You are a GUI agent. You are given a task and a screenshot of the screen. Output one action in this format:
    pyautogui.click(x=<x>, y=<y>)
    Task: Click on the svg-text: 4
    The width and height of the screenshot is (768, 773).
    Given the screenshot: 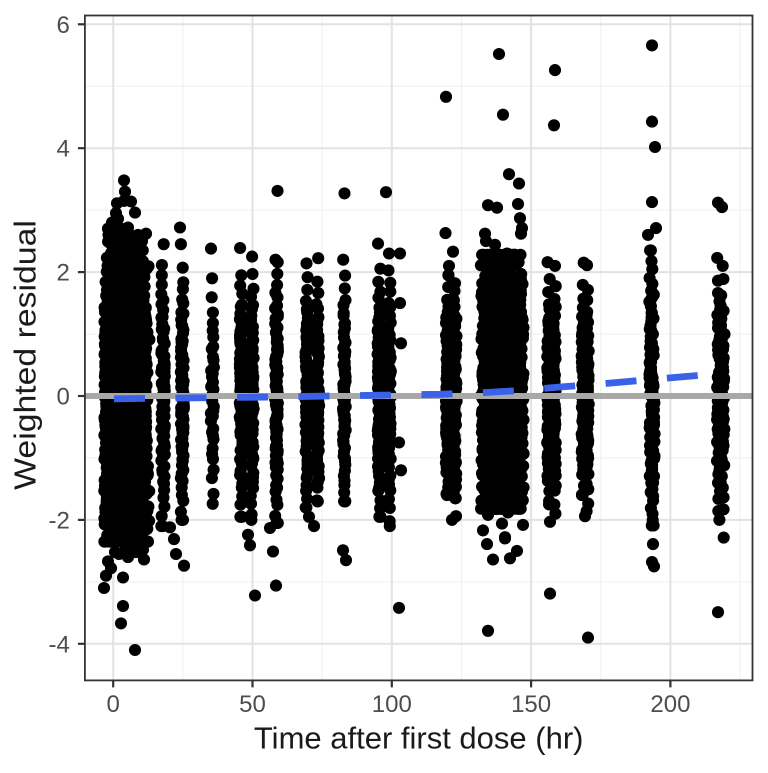 What is the action you would take?
    pyautogui.click(x=63, y=149)
    